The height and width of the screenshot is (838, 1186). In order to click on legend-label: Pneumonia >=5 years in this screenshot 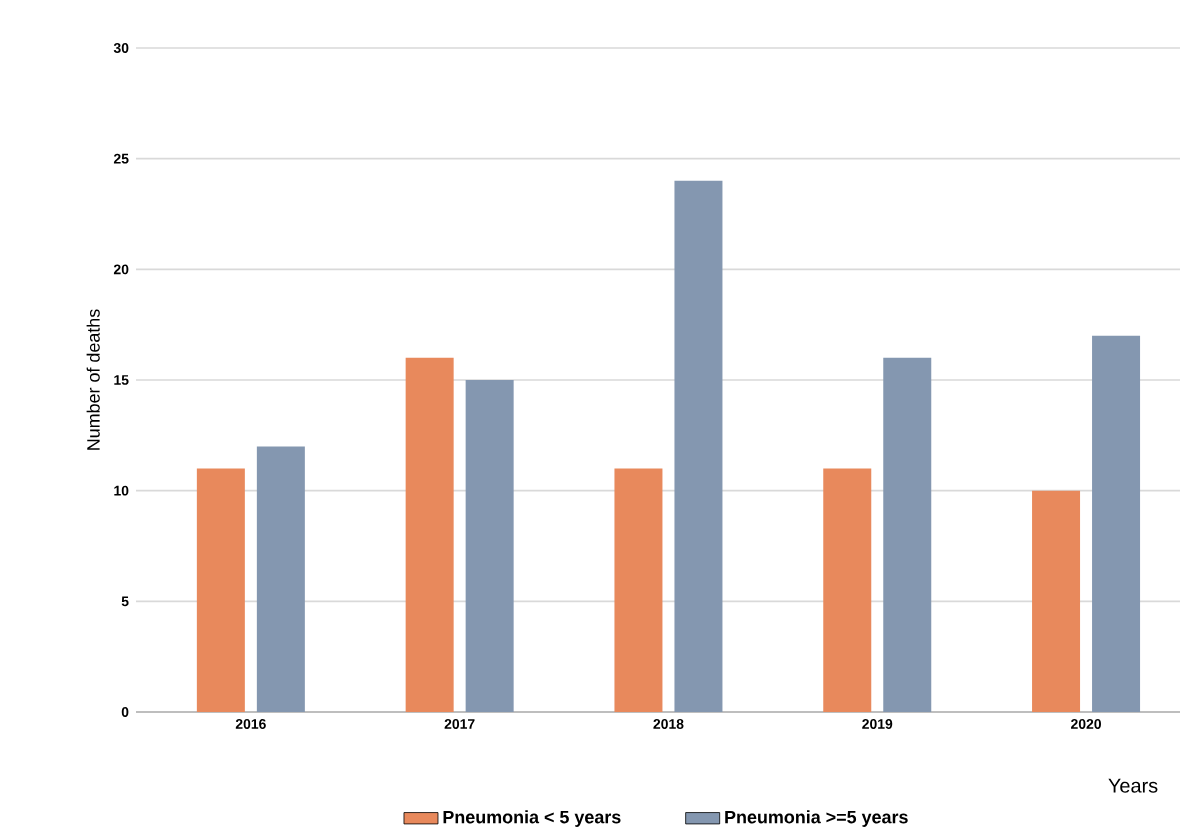, I will do `click(816, 818)`.